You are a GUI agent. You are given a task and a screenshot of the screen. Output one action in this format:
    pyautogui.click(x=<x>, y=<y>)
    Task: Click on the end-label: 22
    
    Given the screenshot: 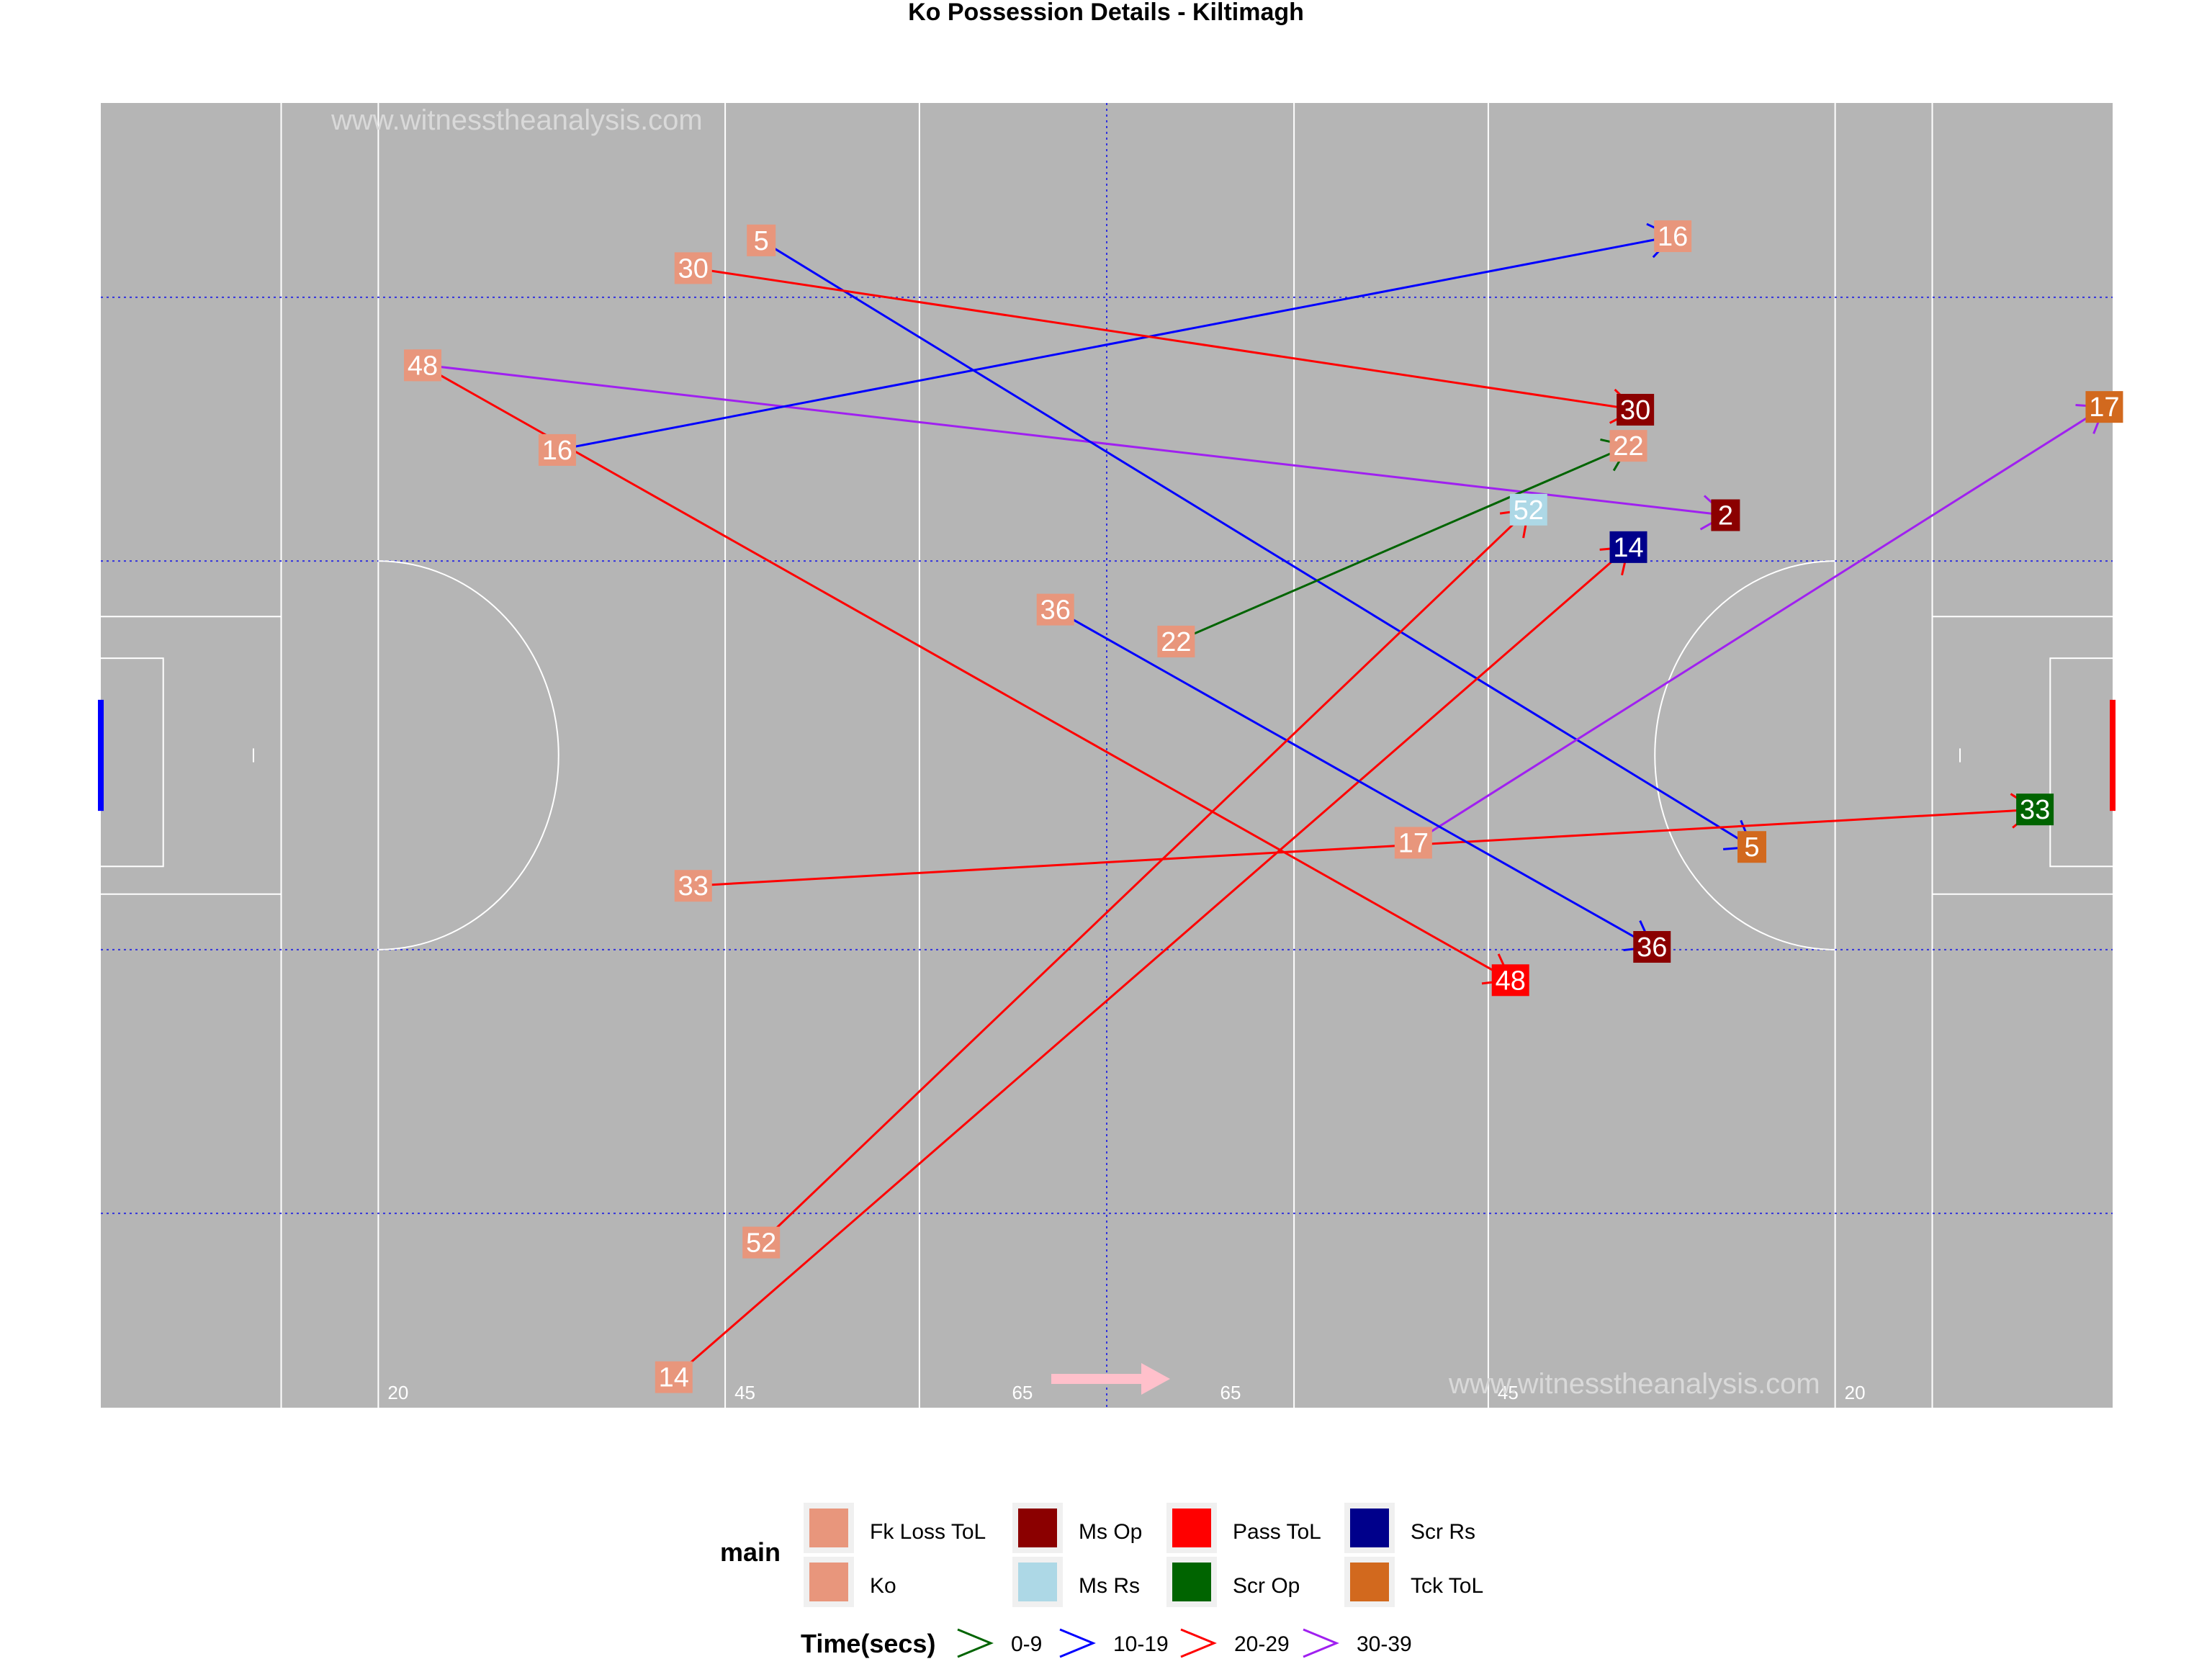 What is the action you would take?
    pyautogui.click(x=1628, y=447)
    